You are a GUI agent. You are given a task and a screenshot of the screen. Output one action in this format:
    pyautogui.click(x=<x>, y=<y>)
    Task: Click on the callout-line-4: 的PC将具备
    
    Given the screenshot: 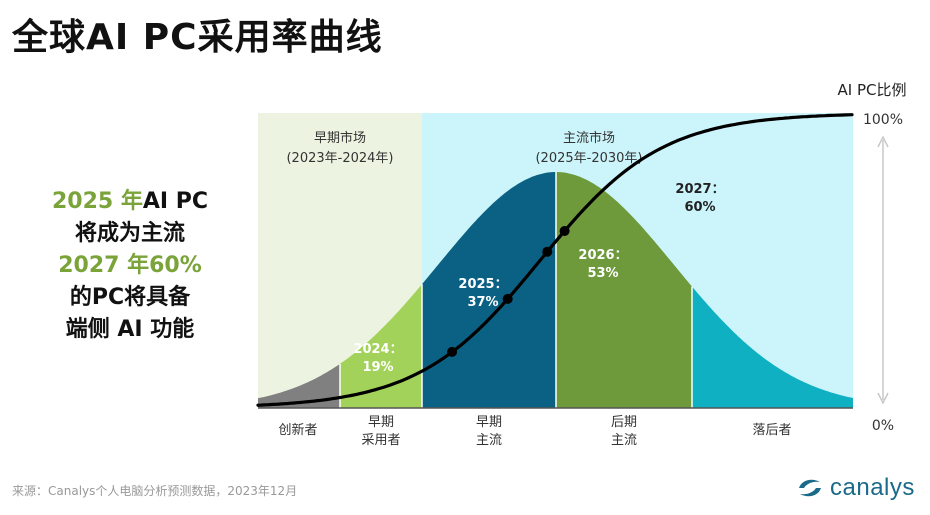 What is the action you would take?
    pyautogui.click(x=130, y=297)
    